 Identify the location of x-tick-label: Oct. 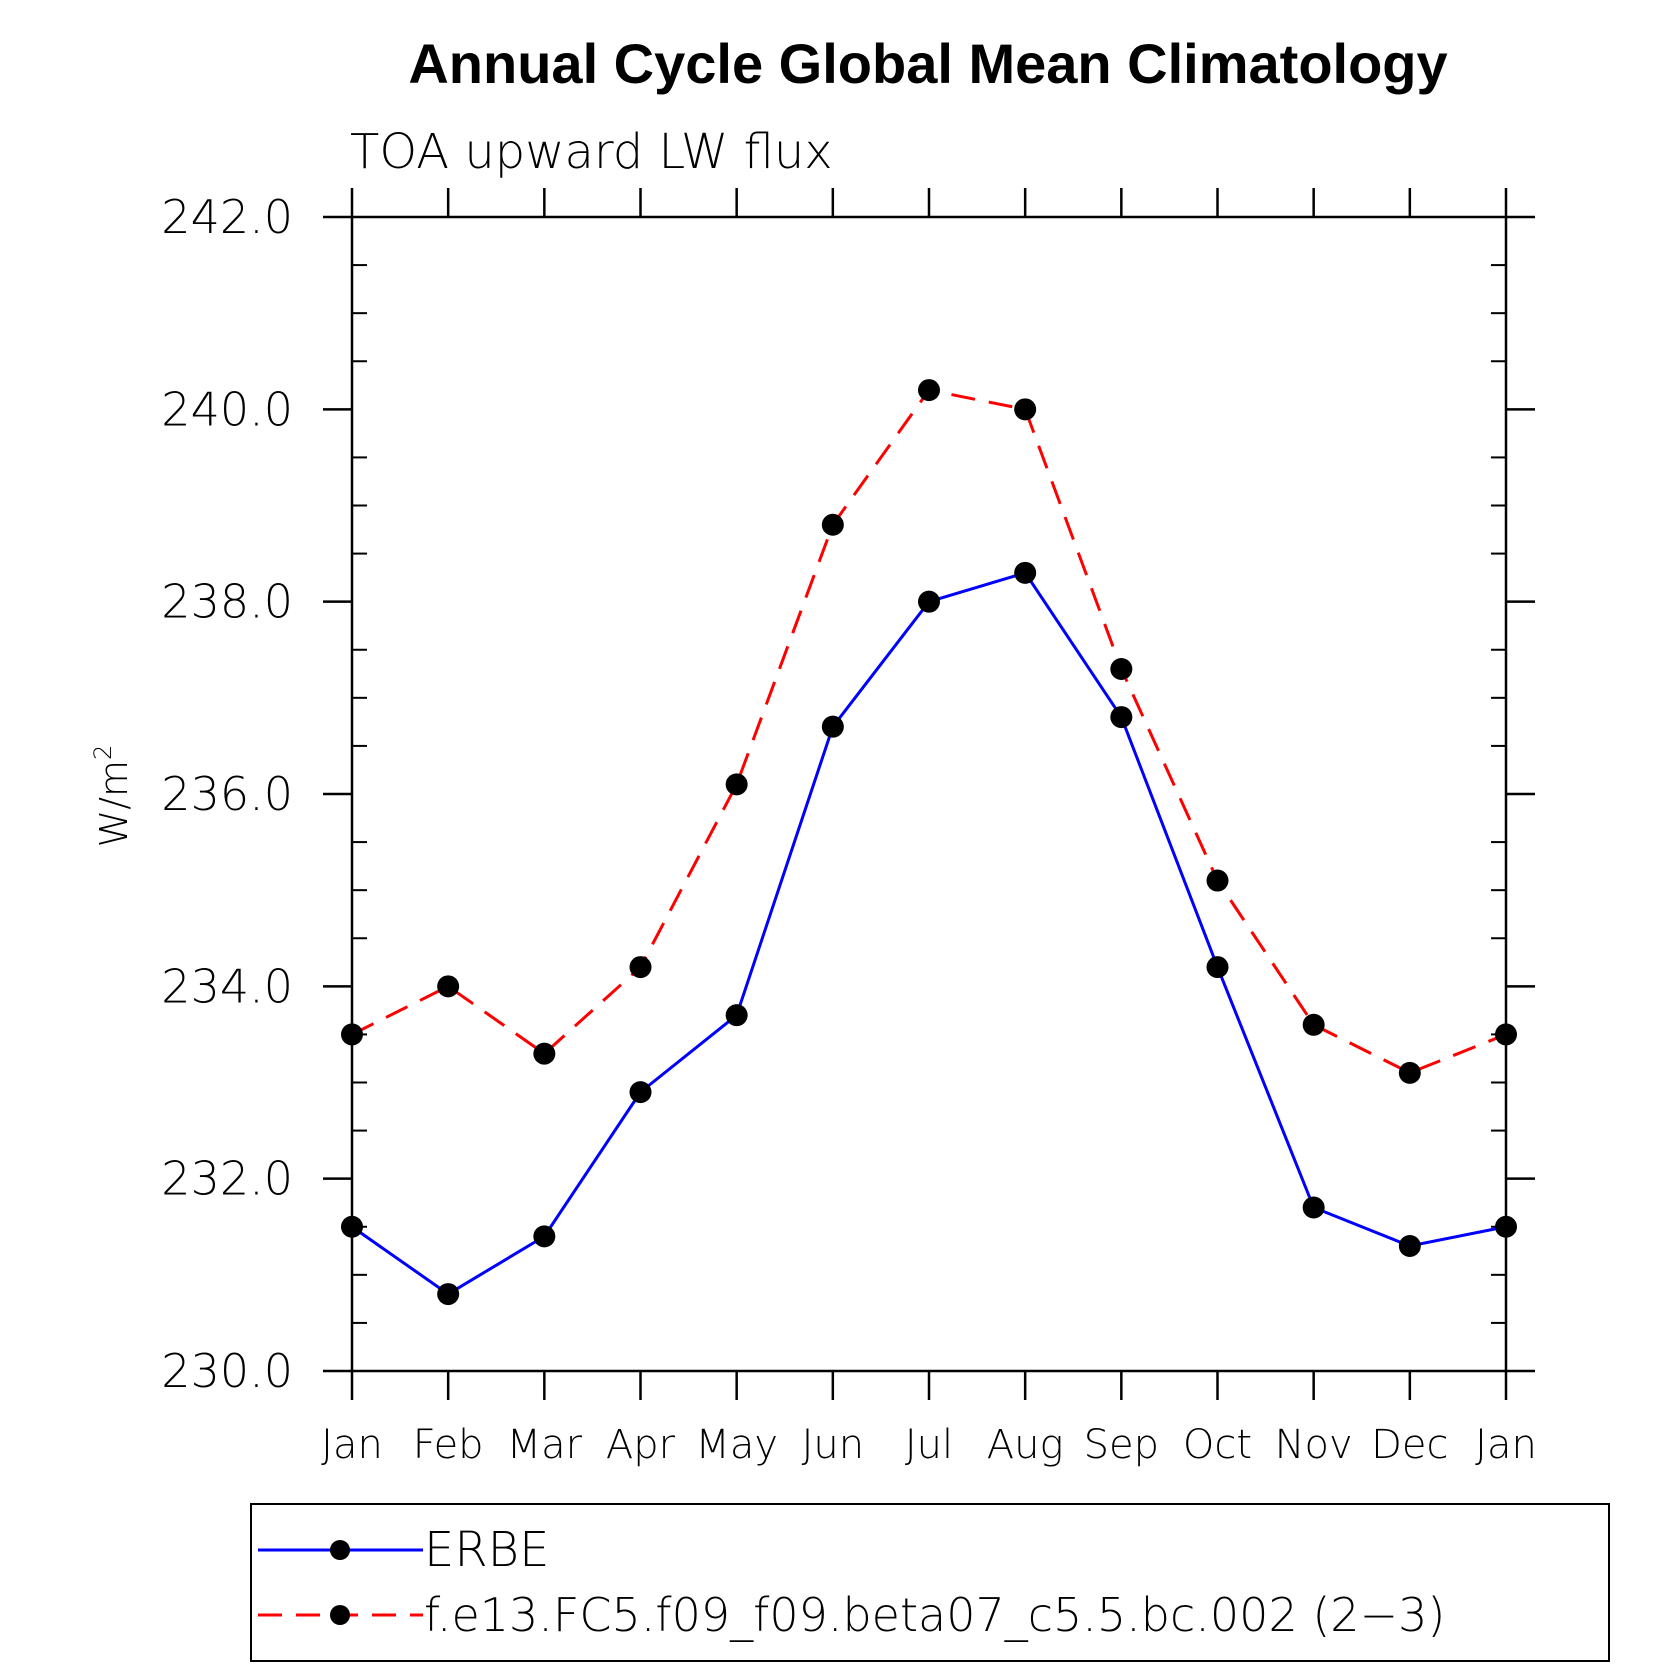
(1217, 1445).